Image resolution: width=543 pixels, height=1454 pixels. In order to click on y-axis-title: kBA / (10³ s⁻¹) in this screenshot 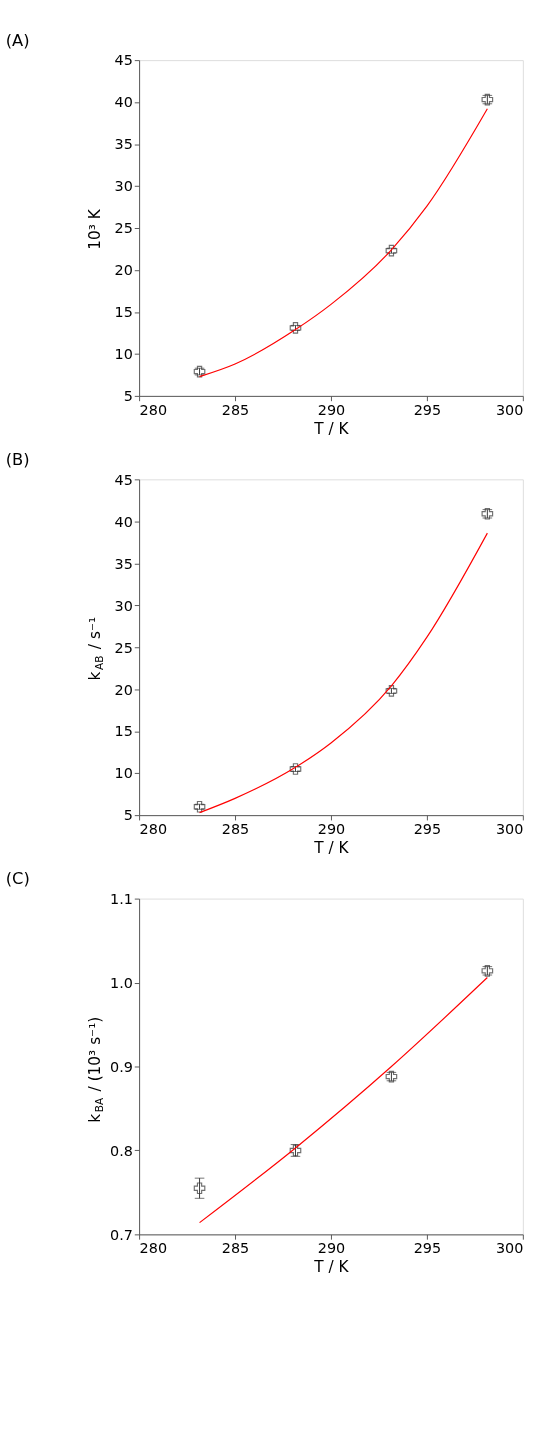, I will do `click(95, 1069)`.